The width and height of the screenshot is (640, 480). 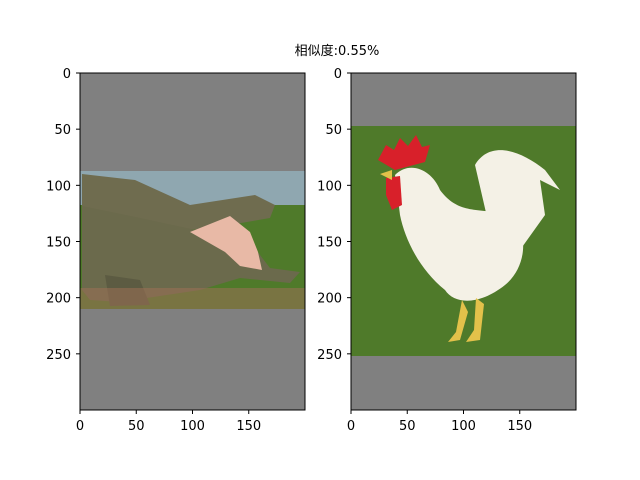 I want to click on crocodile-body, so click(x=191, y=254).